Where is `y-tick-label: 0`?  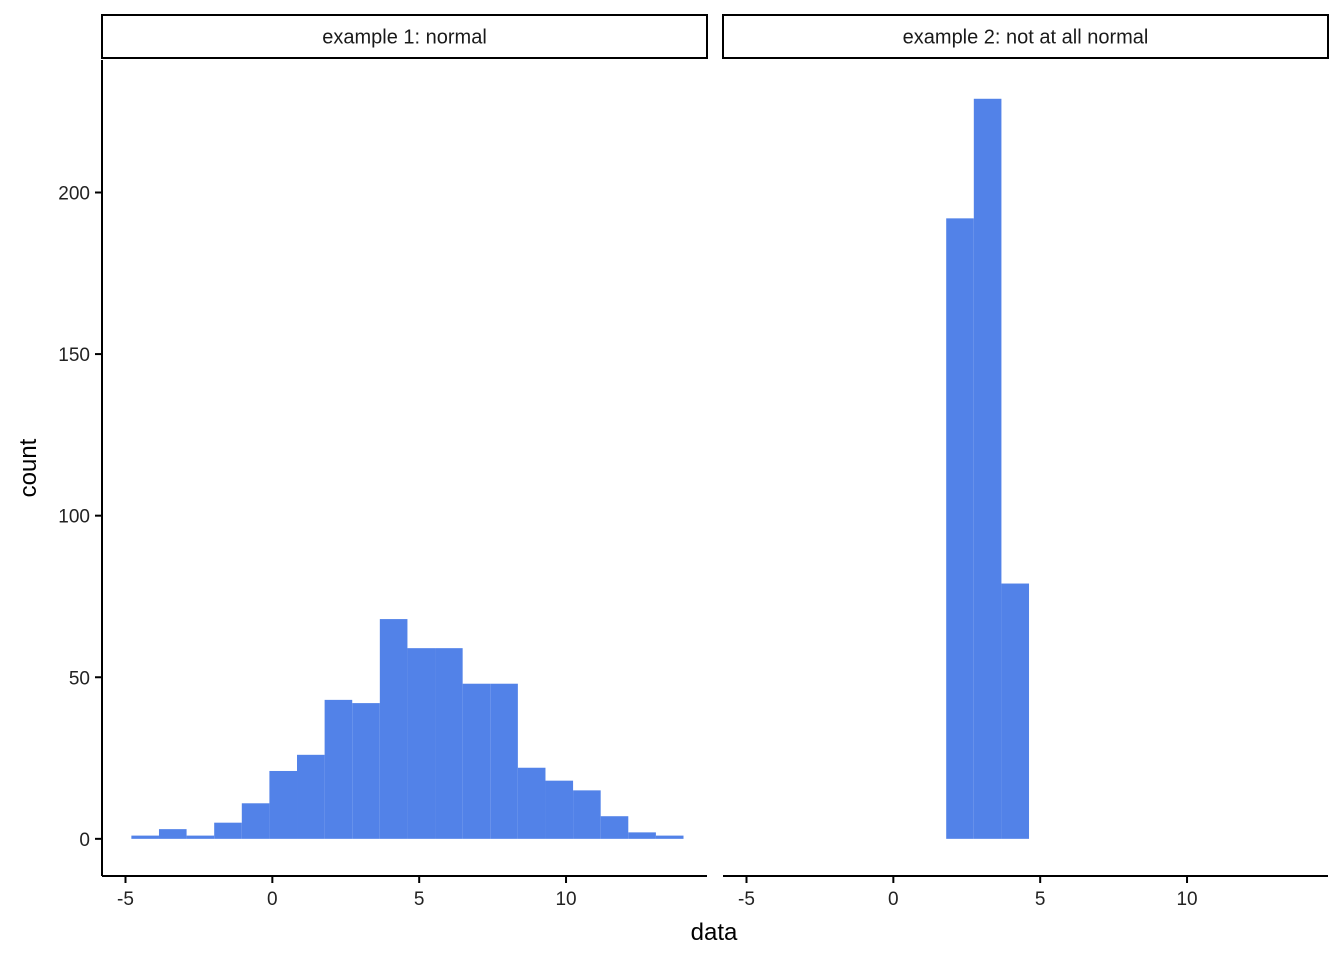
y-tick-label: 0 is located at coordinates (84, 840).